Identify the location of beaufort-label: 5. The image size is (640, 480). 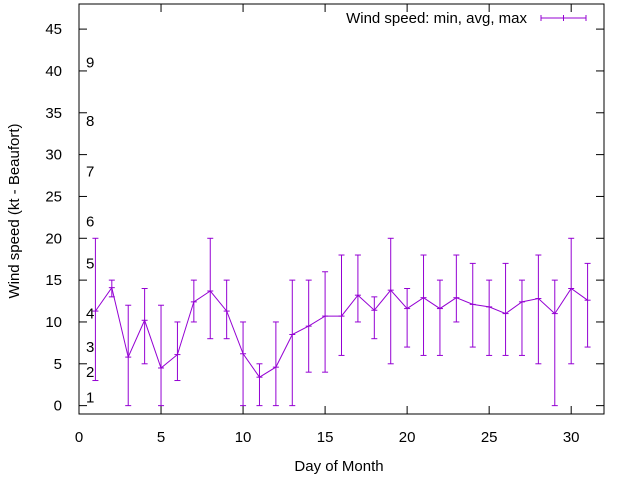
(90, 263).